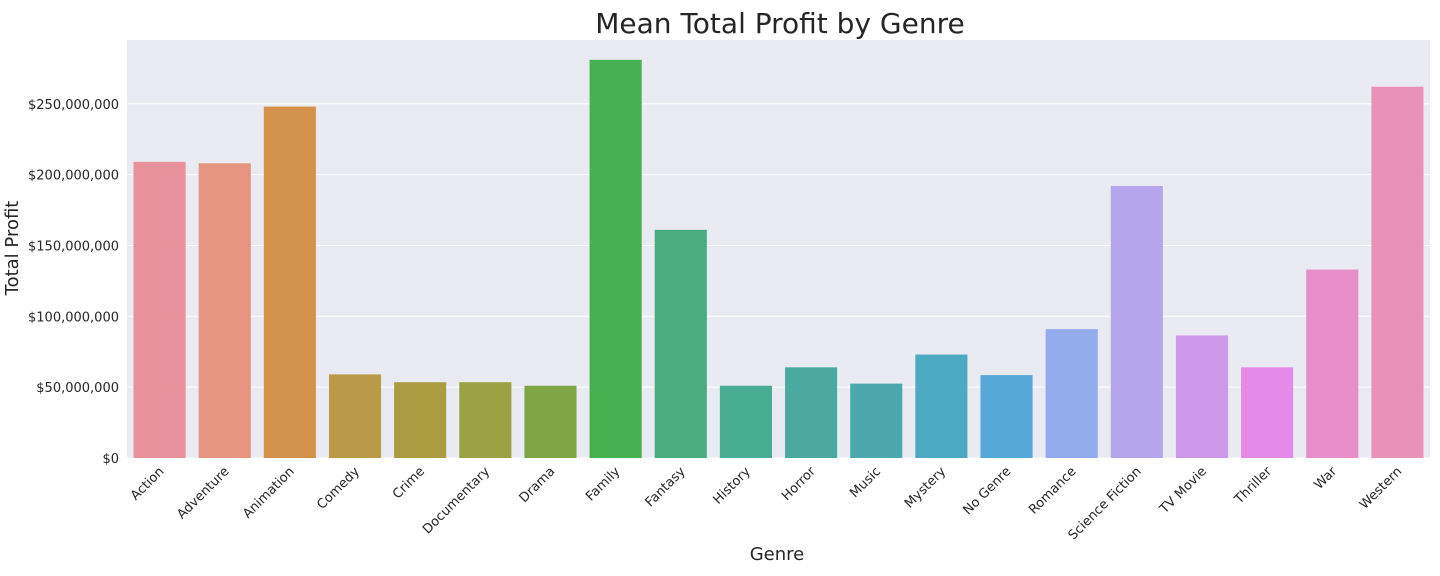  I want to click on x-tick-label: Animation, so click(268, 492).